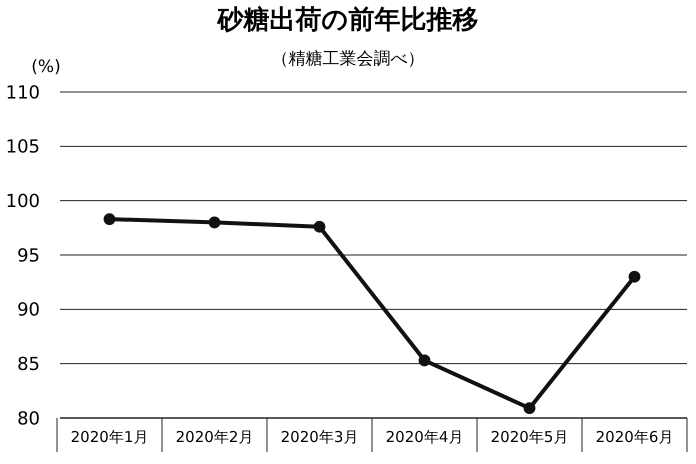 Image resolution: width=696 pixels, height=464 pixels. I want to click on y-tick-label: 110, so click(23, 93).